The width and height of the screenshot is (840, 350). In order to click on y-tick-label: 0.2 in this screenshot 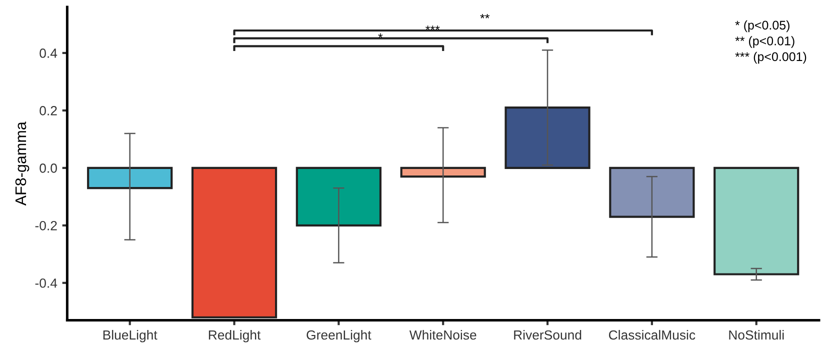, I will do `click(48, 111)`.